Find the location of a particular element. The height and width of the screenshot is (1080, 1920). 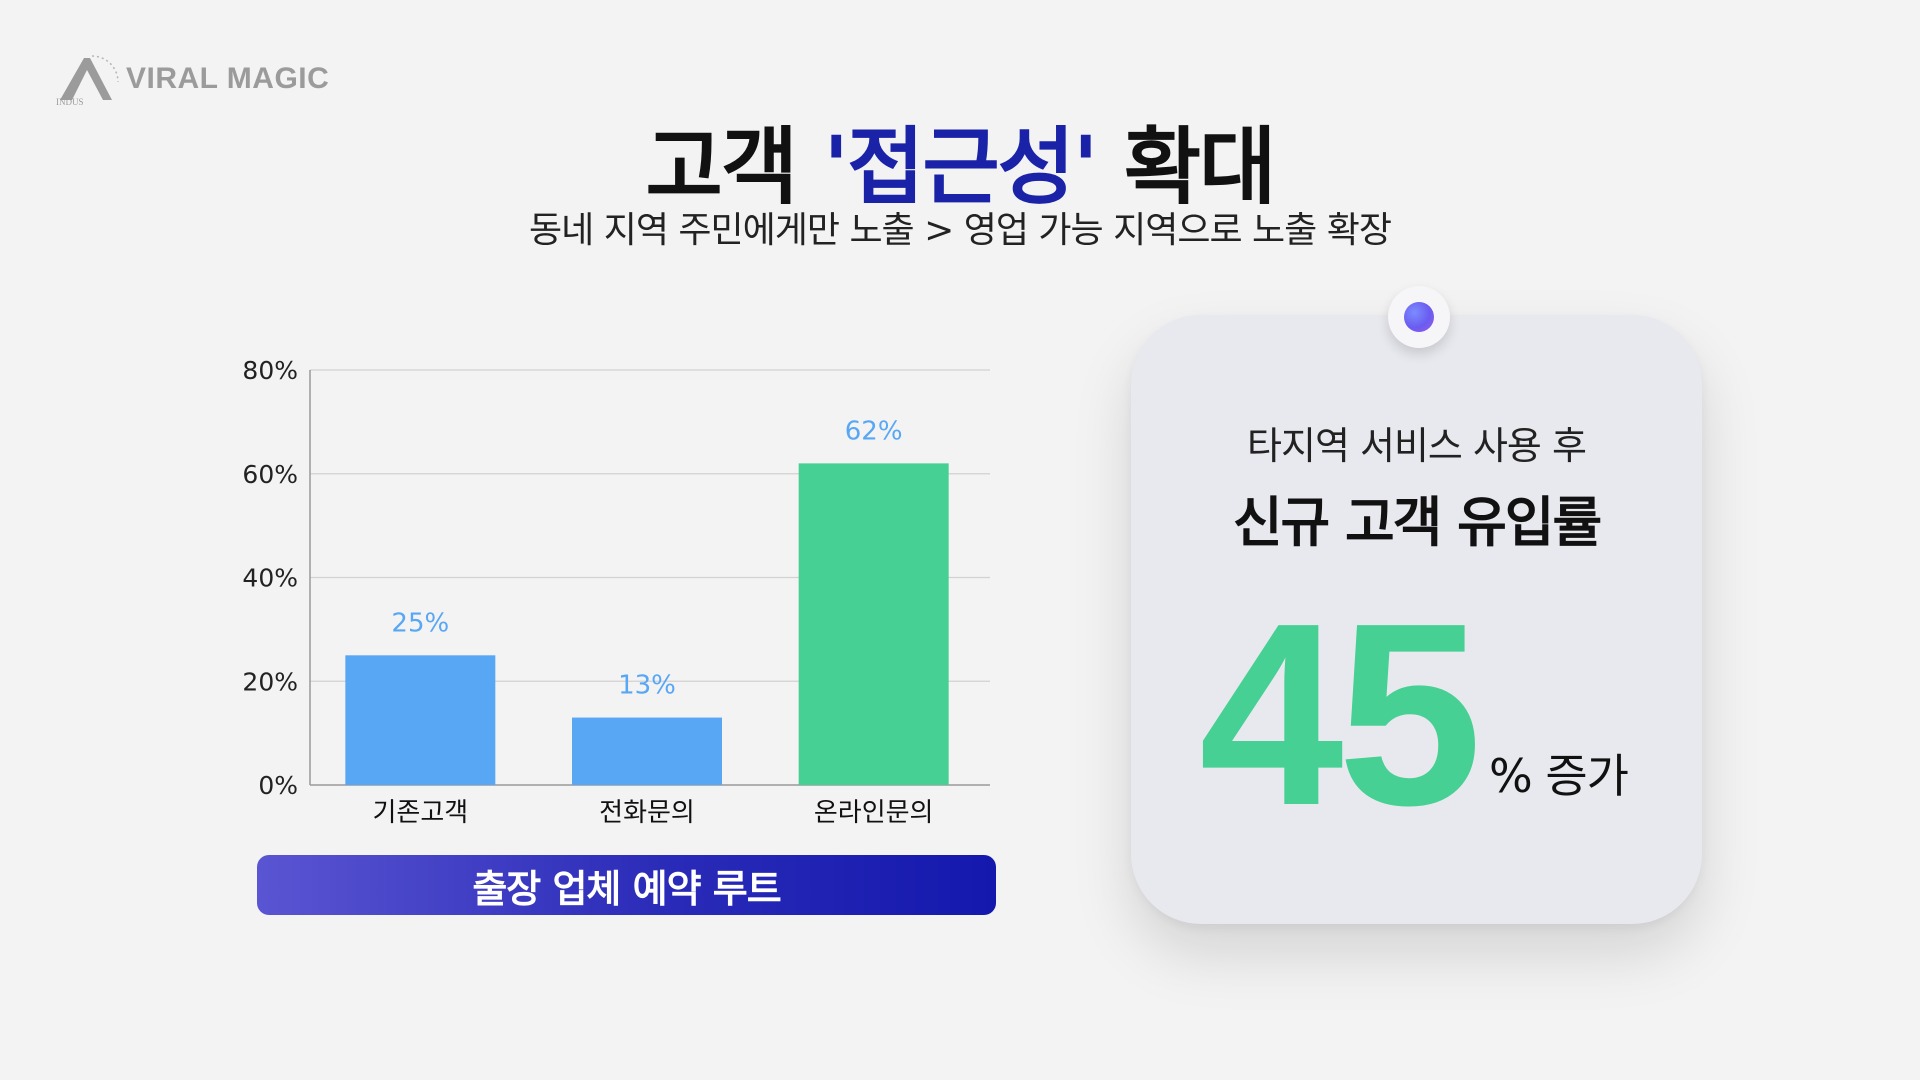

page-subtitle: 동네 지역 주민에게만 노출 > 영업 가능 지역으로 노출 확장 is located at coordinates (960, 230).